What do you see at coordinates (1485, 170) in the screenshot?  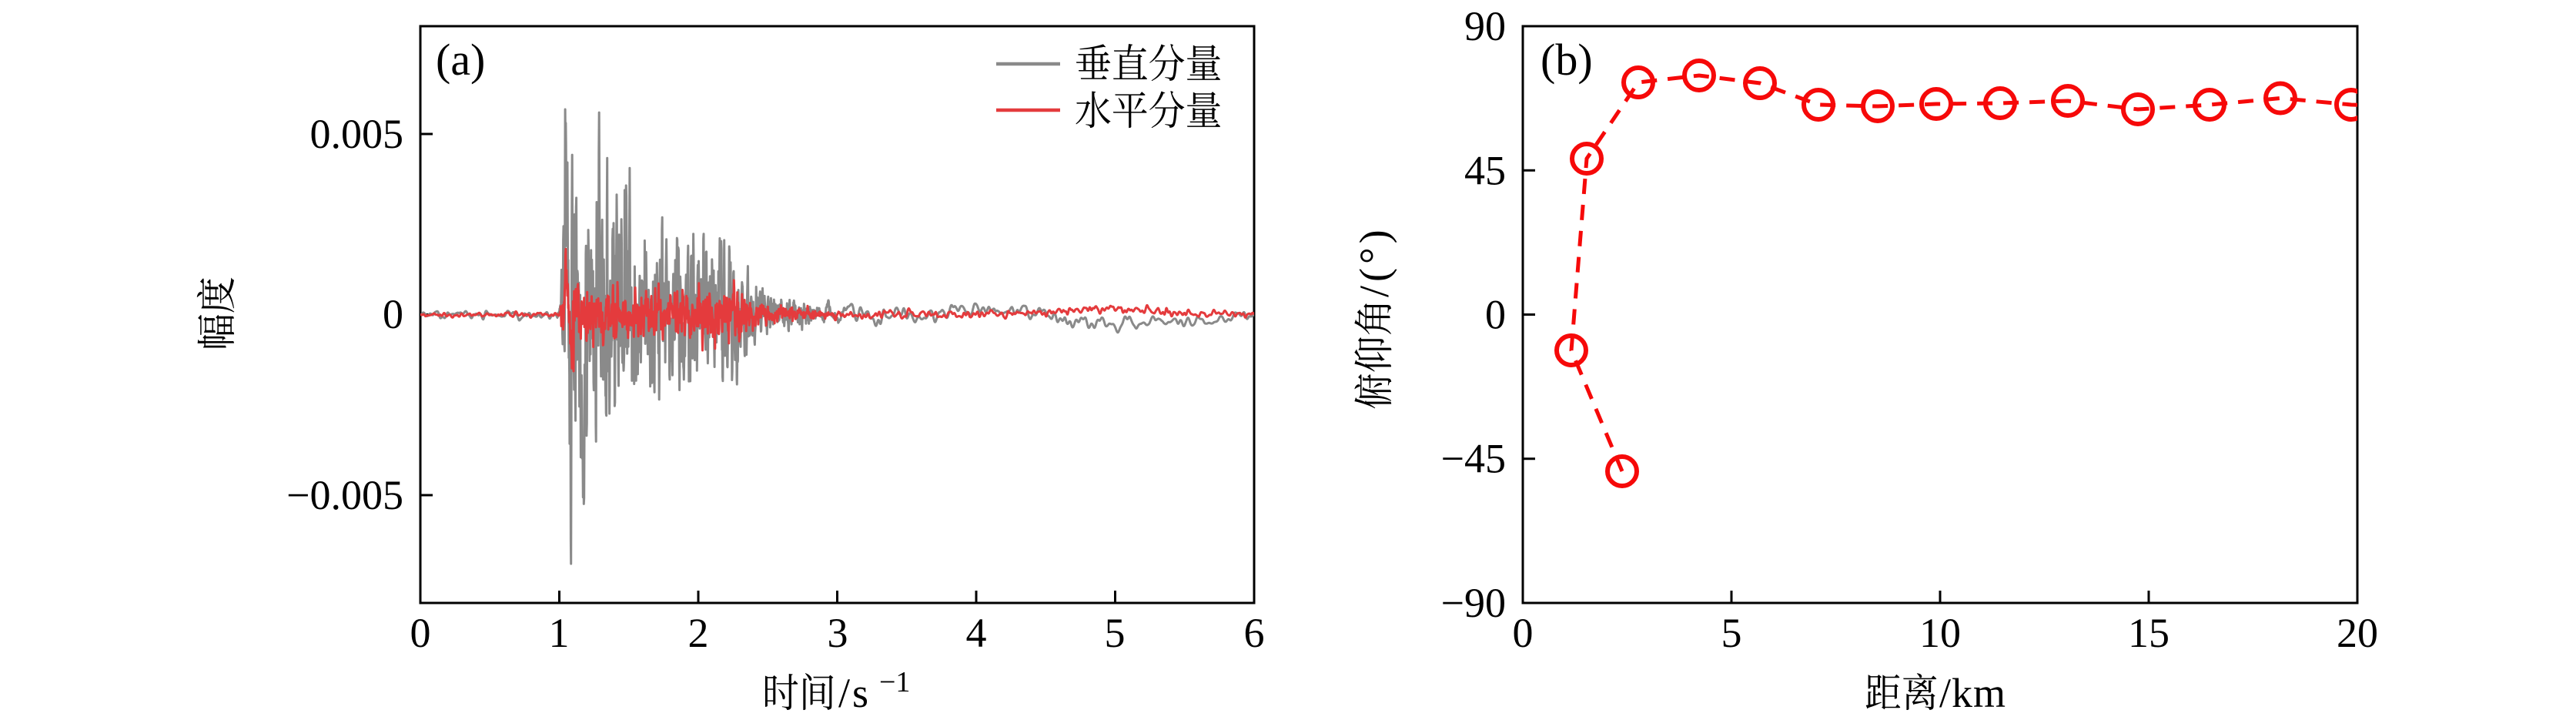 I see `svg-text: 45` at bounding box center [1485, 170].